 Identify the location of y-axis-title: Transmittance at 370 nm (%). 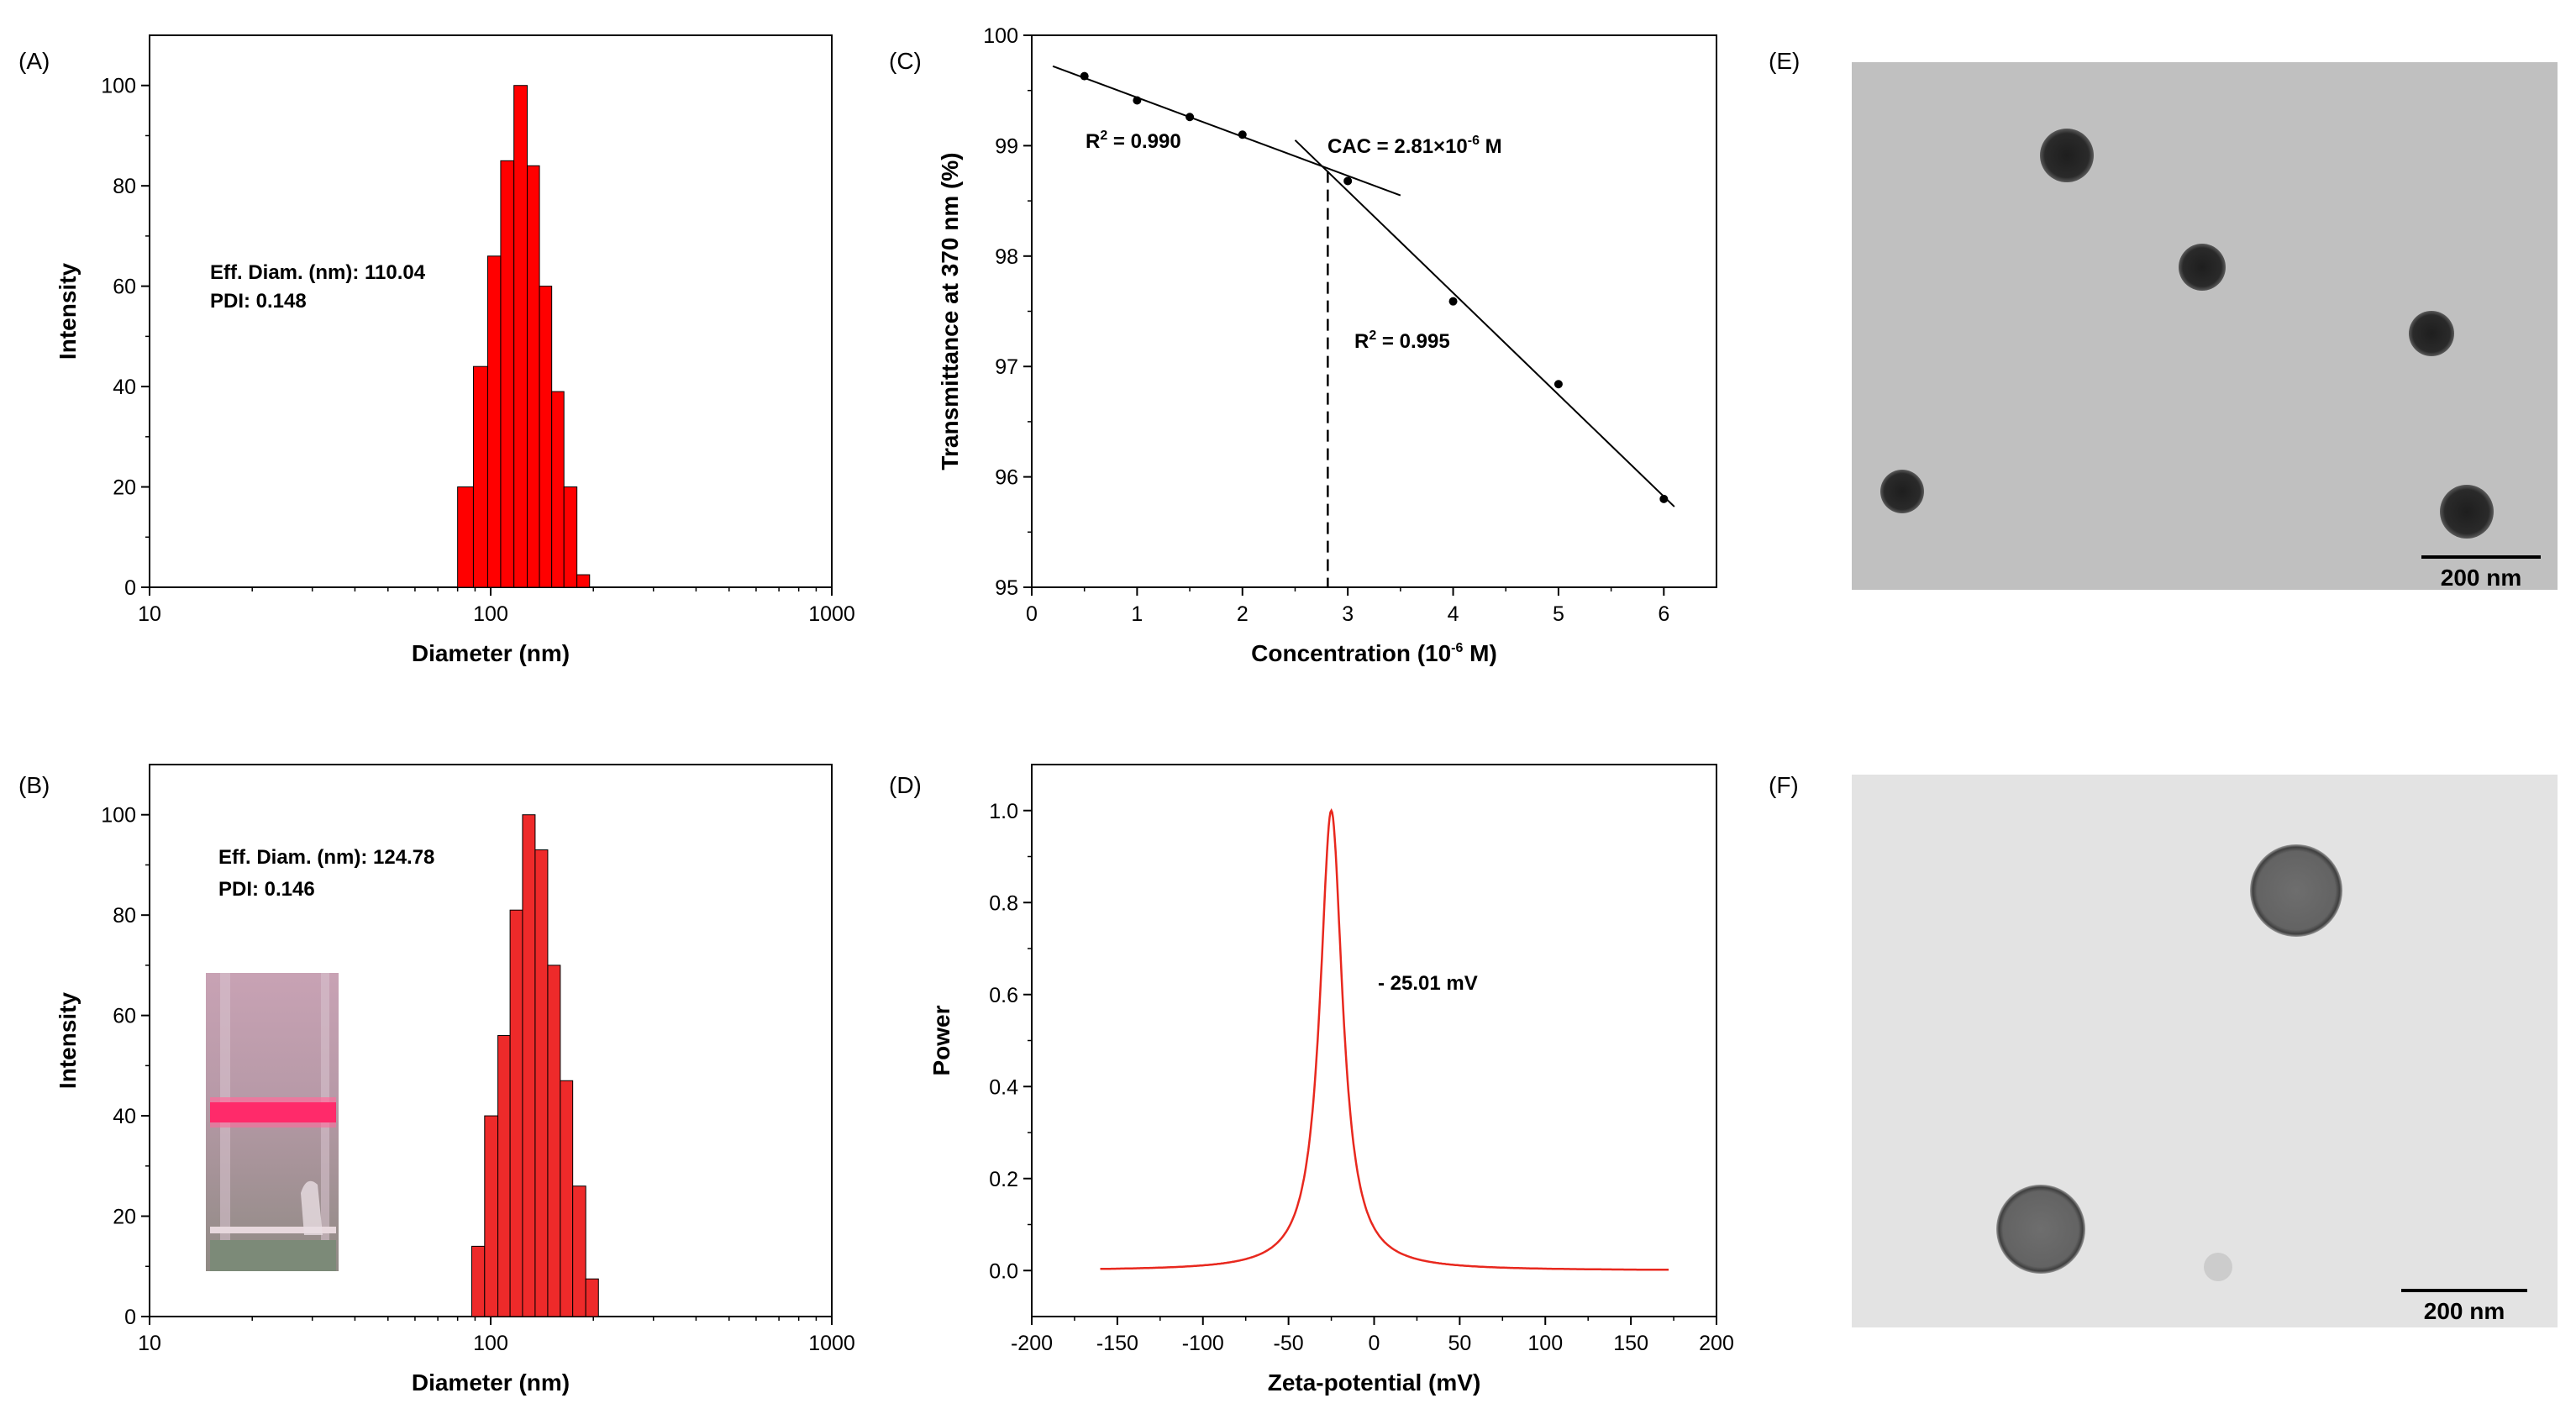
(950, 311).